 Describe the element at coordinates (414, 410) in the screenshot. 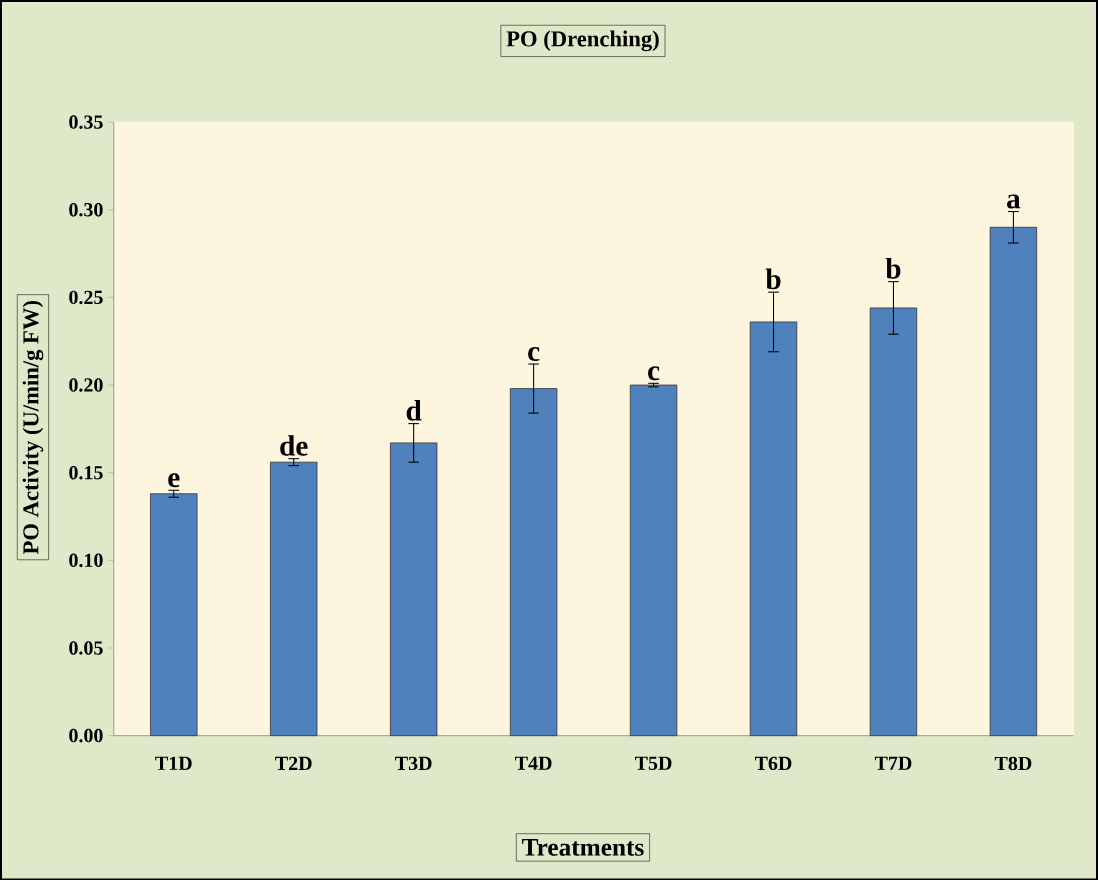

I see `annotation: d` at that location.